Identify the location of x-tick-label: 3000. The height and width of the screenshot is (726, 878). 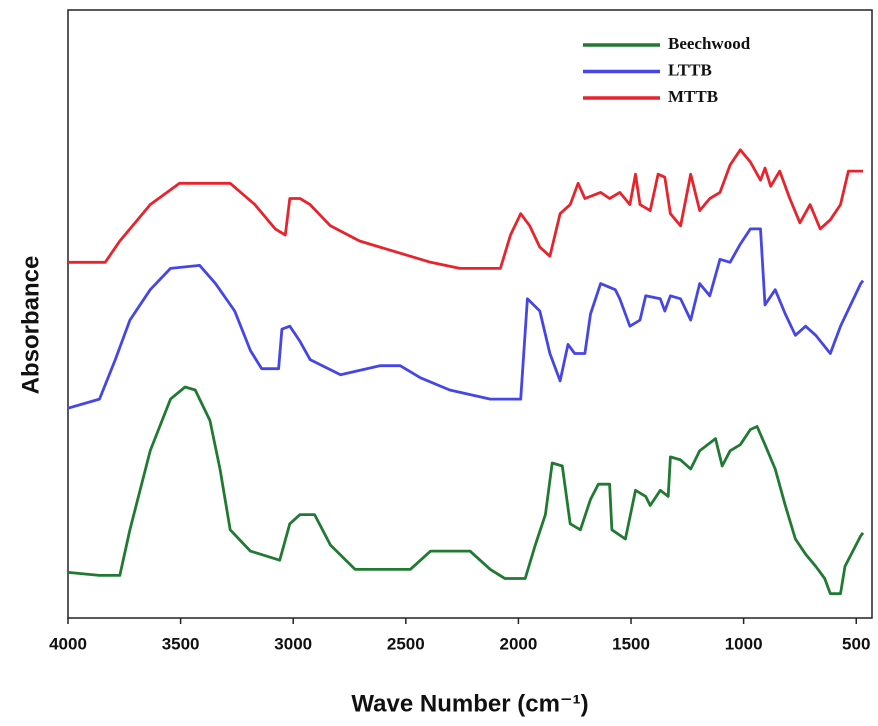
(293, 643).